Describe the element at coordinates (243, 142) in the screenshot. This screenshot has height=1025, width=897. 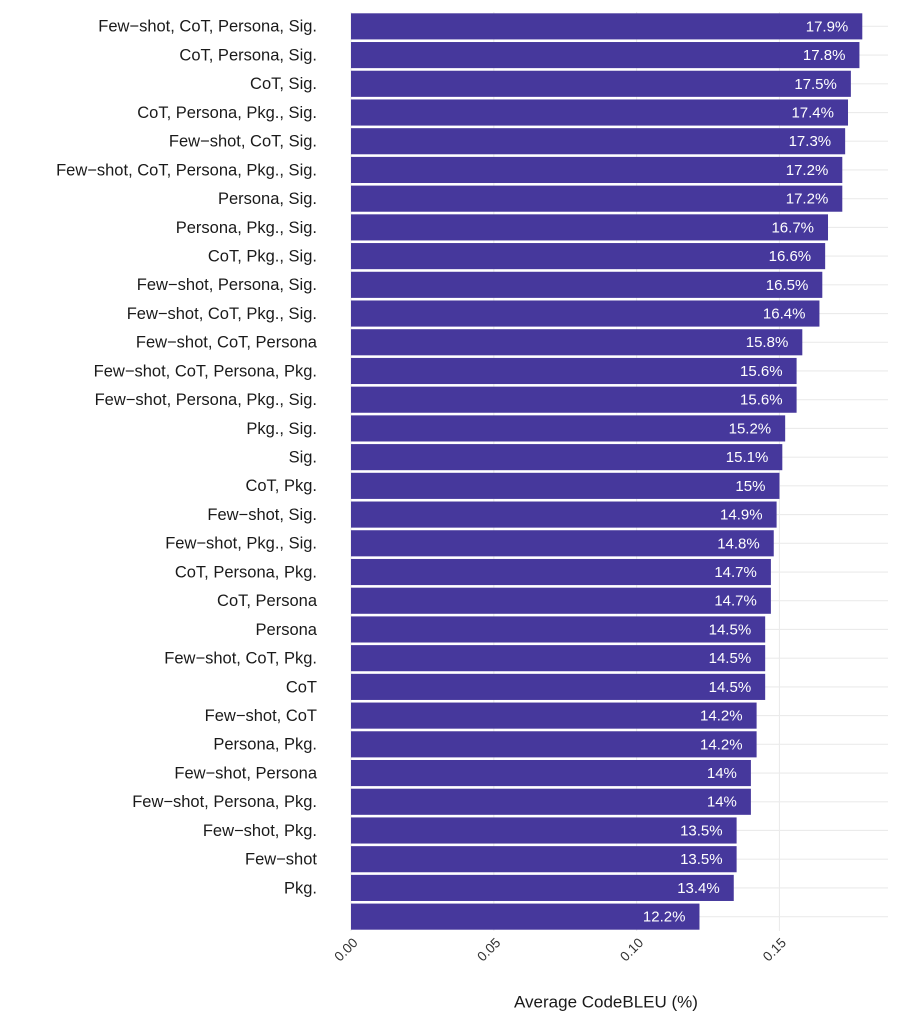
I see `y-tick-label: Few−shot, CoT, Sig.` at that location.